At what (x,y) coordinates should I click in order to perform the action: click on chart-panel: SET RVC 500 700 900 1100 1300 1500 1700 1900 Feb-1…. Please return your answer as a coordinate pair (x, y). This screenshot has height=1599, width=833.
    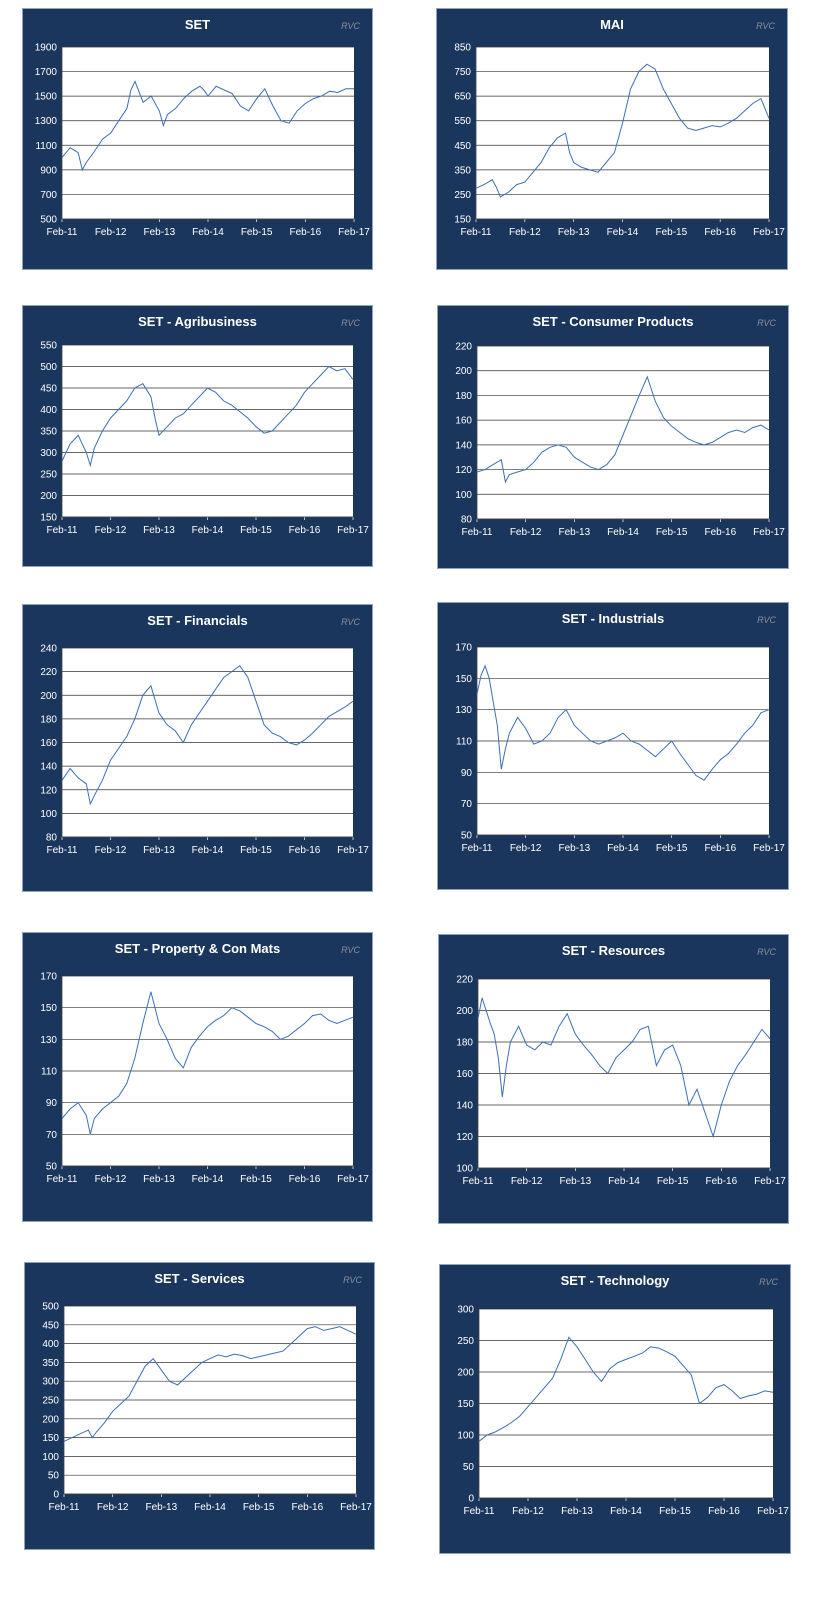
    Looking at the image, I should click on (197, 139).